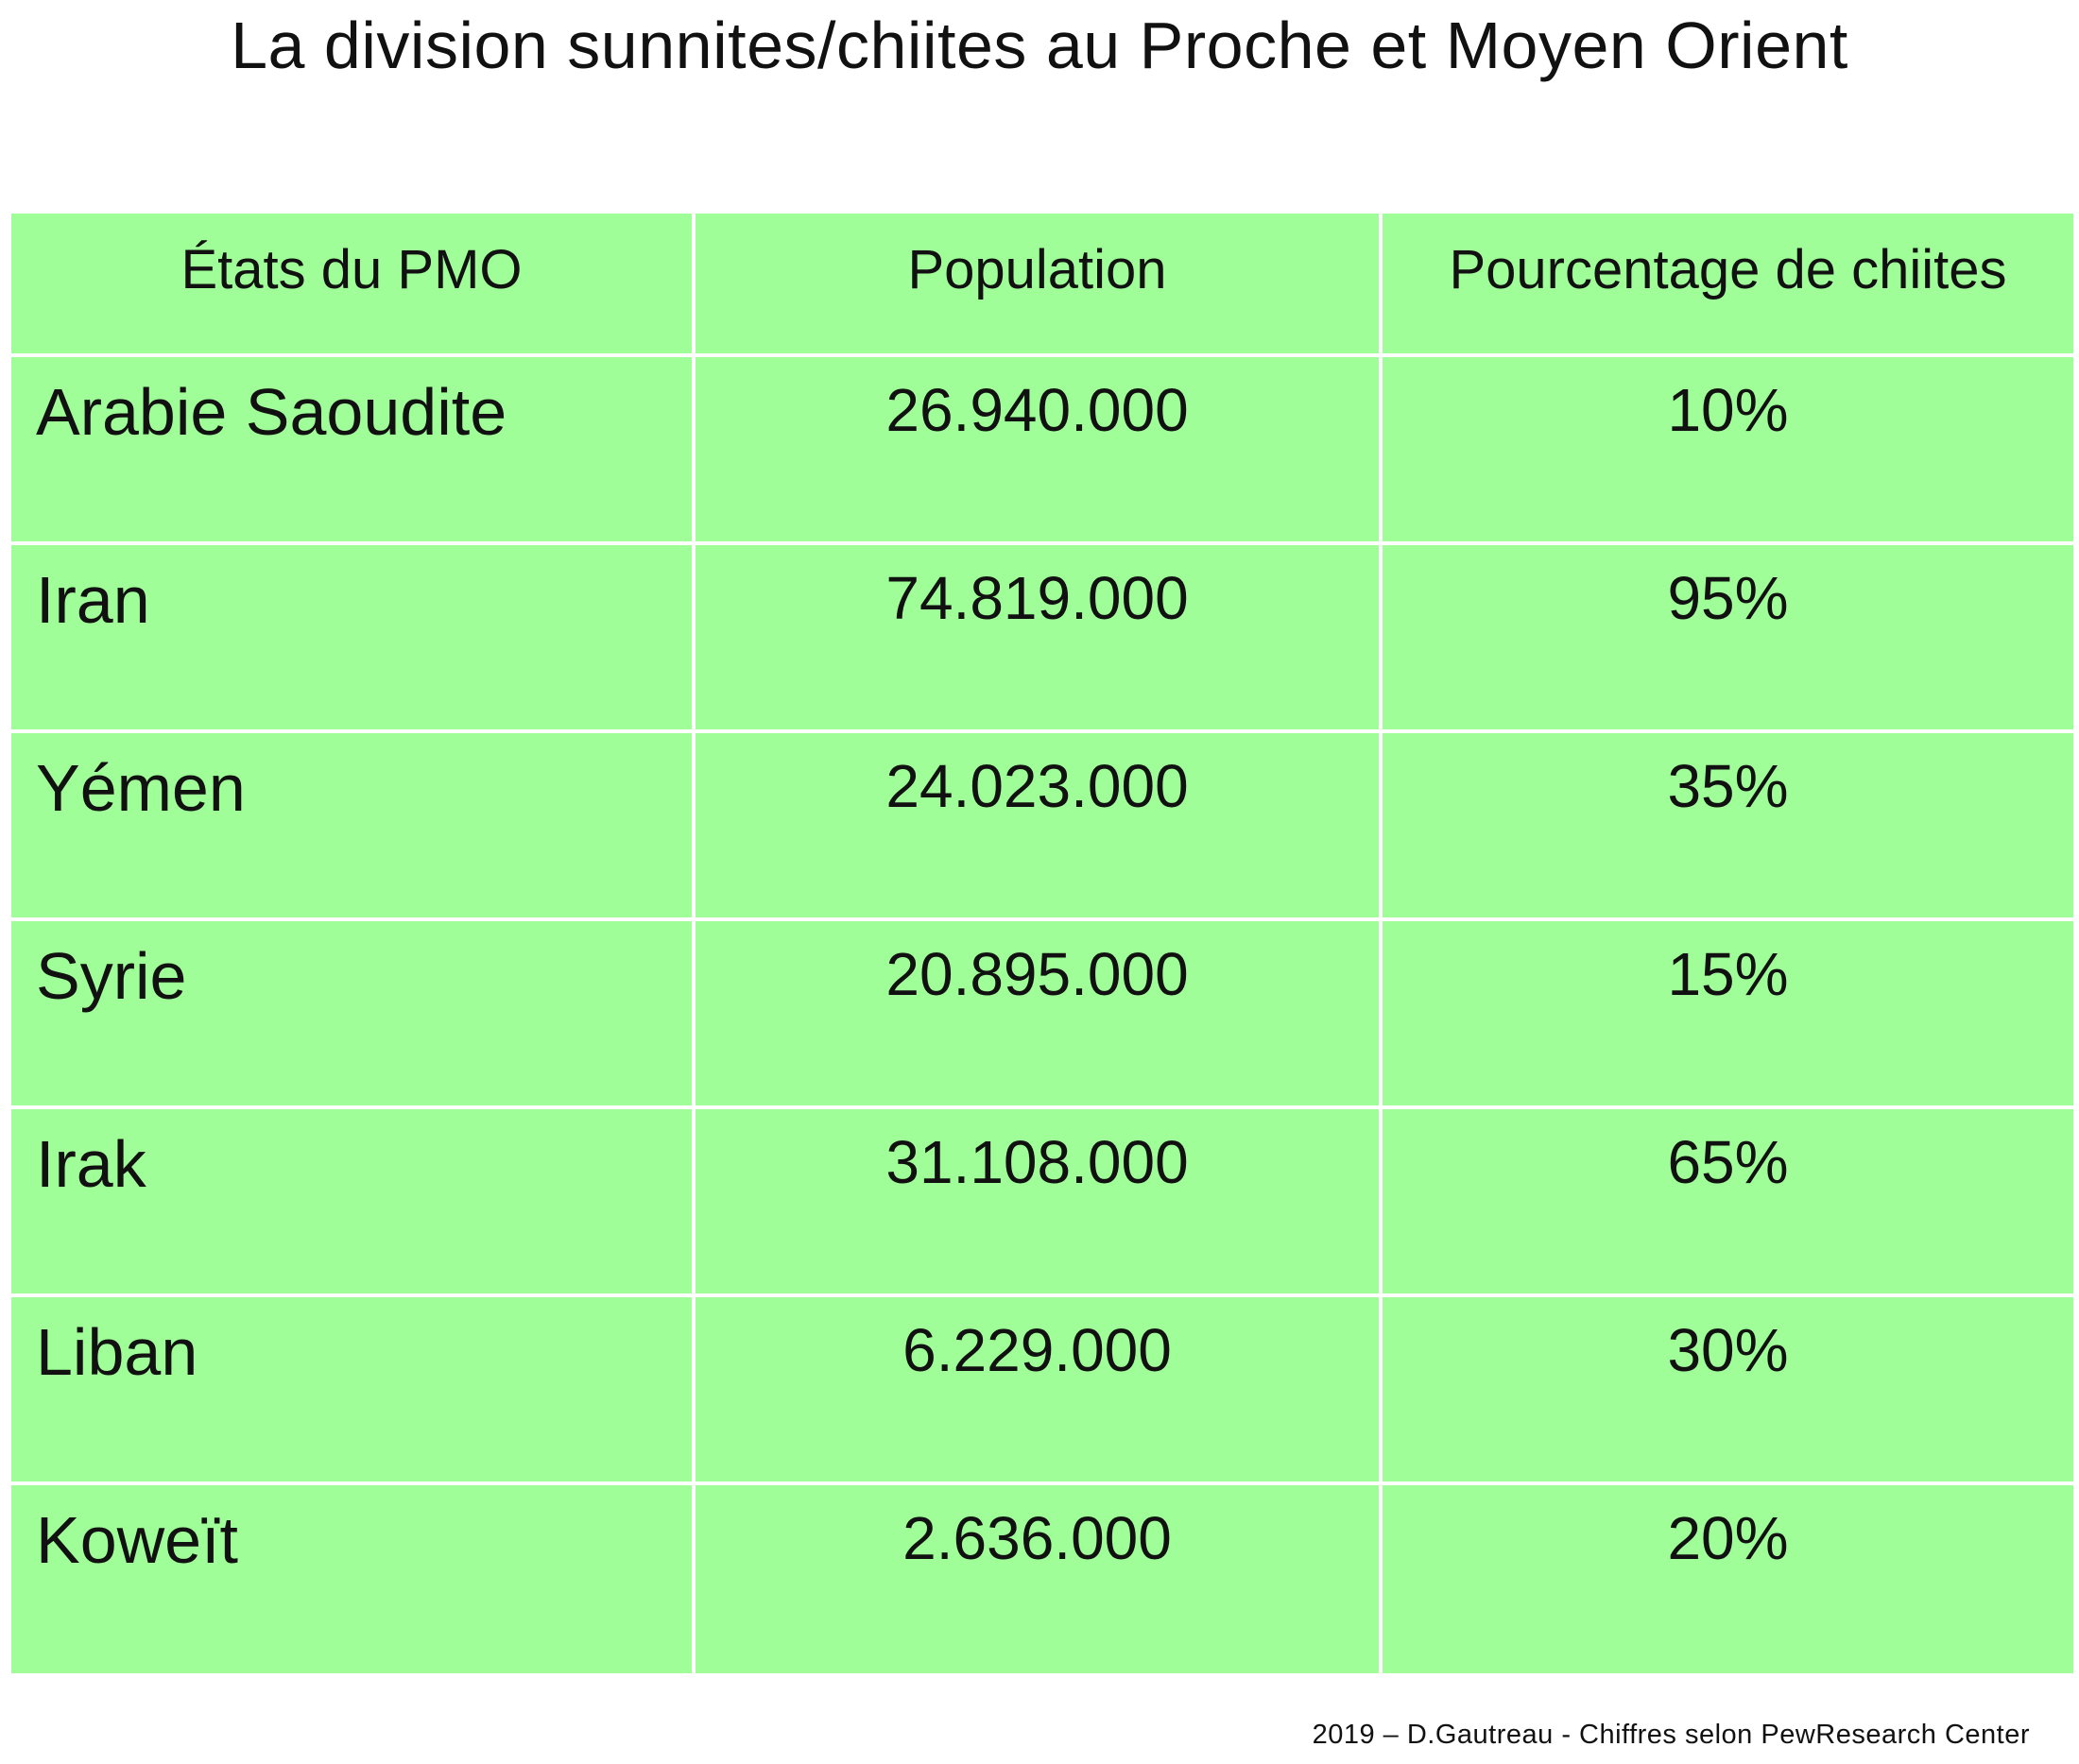 This screenshot has width=2079, height=1764. I want to click on table-cell-population: 24.023.000, so click(1039, 827).